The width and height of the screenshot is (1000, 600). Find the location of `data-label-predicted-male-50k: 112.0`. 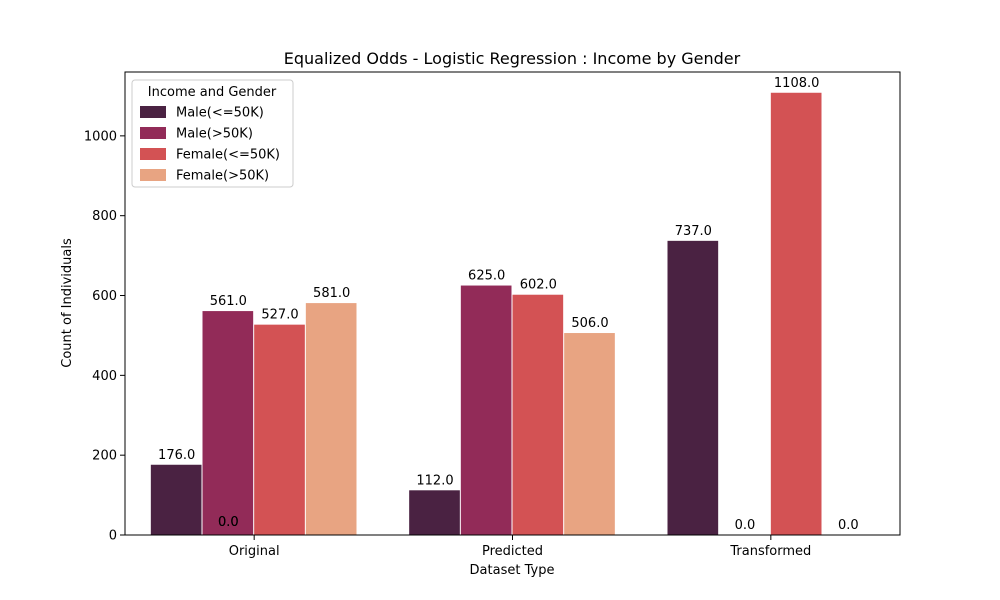

data-label-predicted-male-50k: 112.0 is located at coordinates (434, 480).